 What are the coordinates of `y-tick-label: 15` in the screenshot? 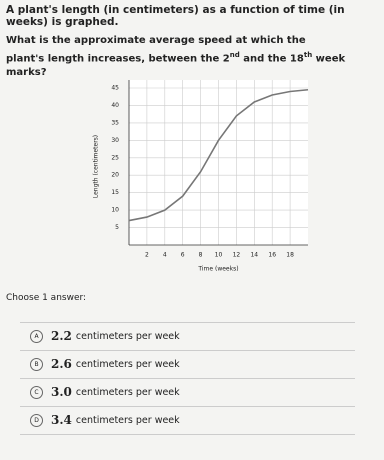 It's located at (115, 192).